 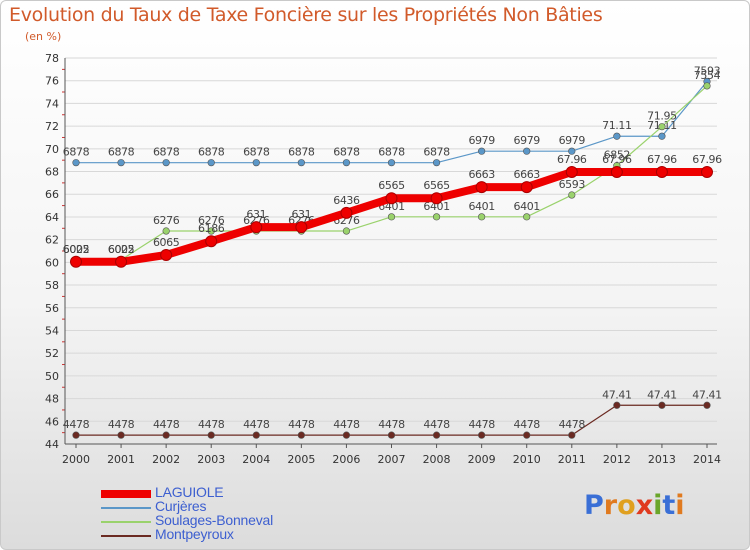 What do you see at coordinates (52, 103) in the screenshot?
I see `y-tick-label: 74` at bounding box center [52, 103].